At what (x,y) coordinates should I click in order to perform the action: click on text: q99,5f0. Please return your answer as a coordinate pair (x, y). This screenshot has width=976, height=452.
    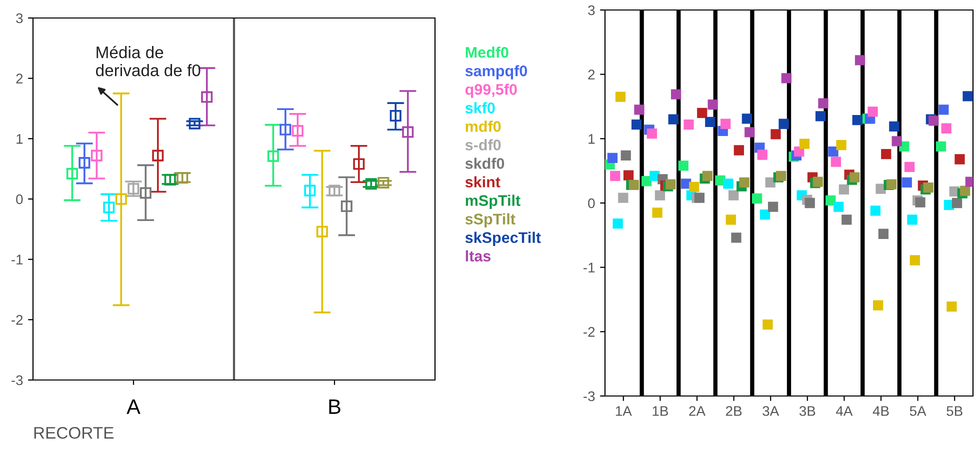
    Looking at the image, I should click on (491, 91).